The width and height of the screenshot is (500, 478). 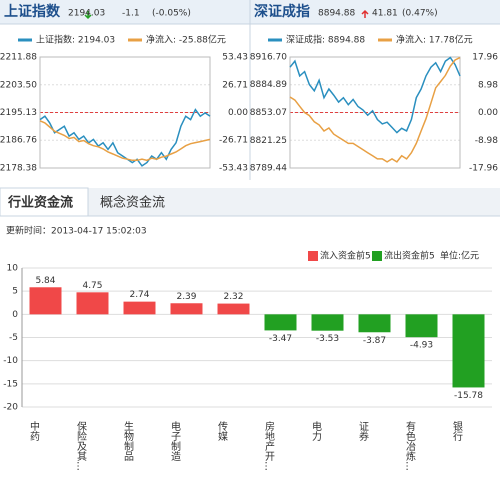 I want to click on change-pct: (0.47%), so click(x=420, y=14).